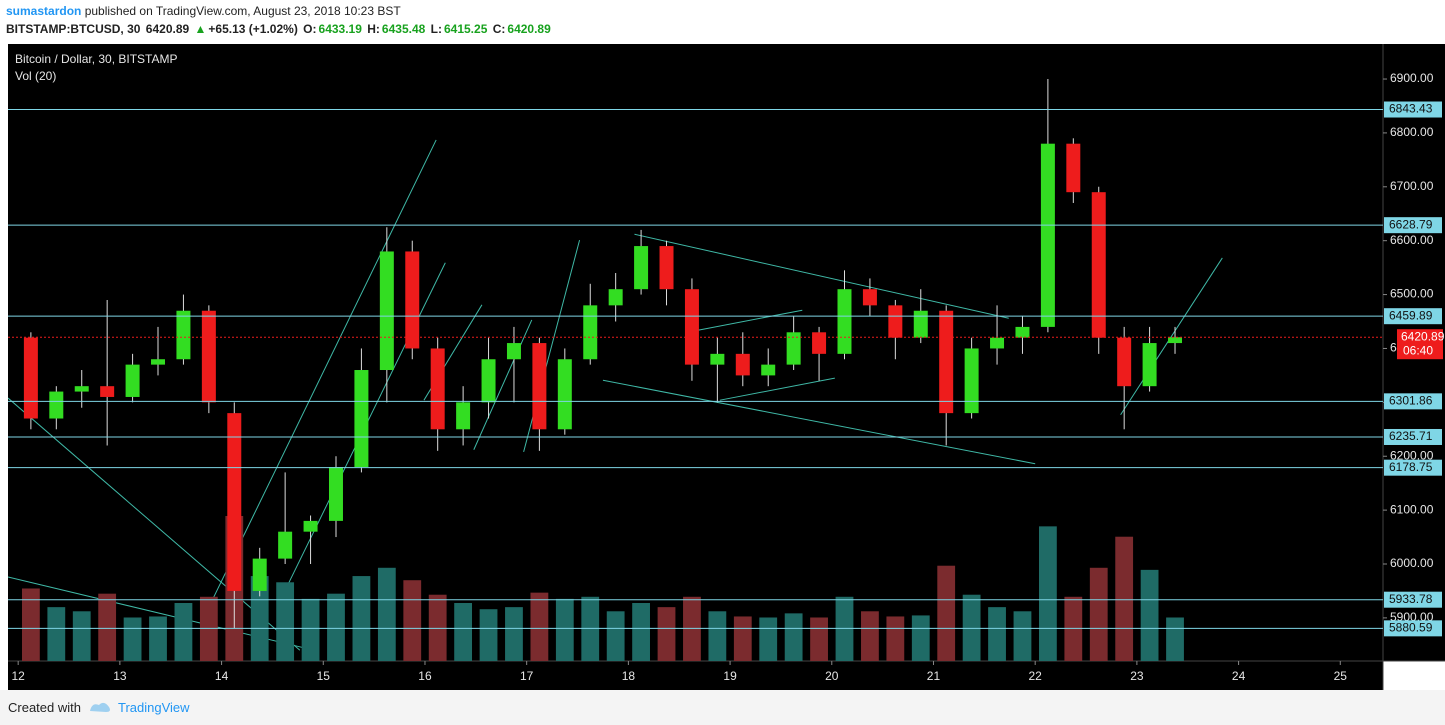  What do you see at coordinates (120, 676) in the screenshot?
I see `x-tick-label: 13` at bounding box center [120, 676].